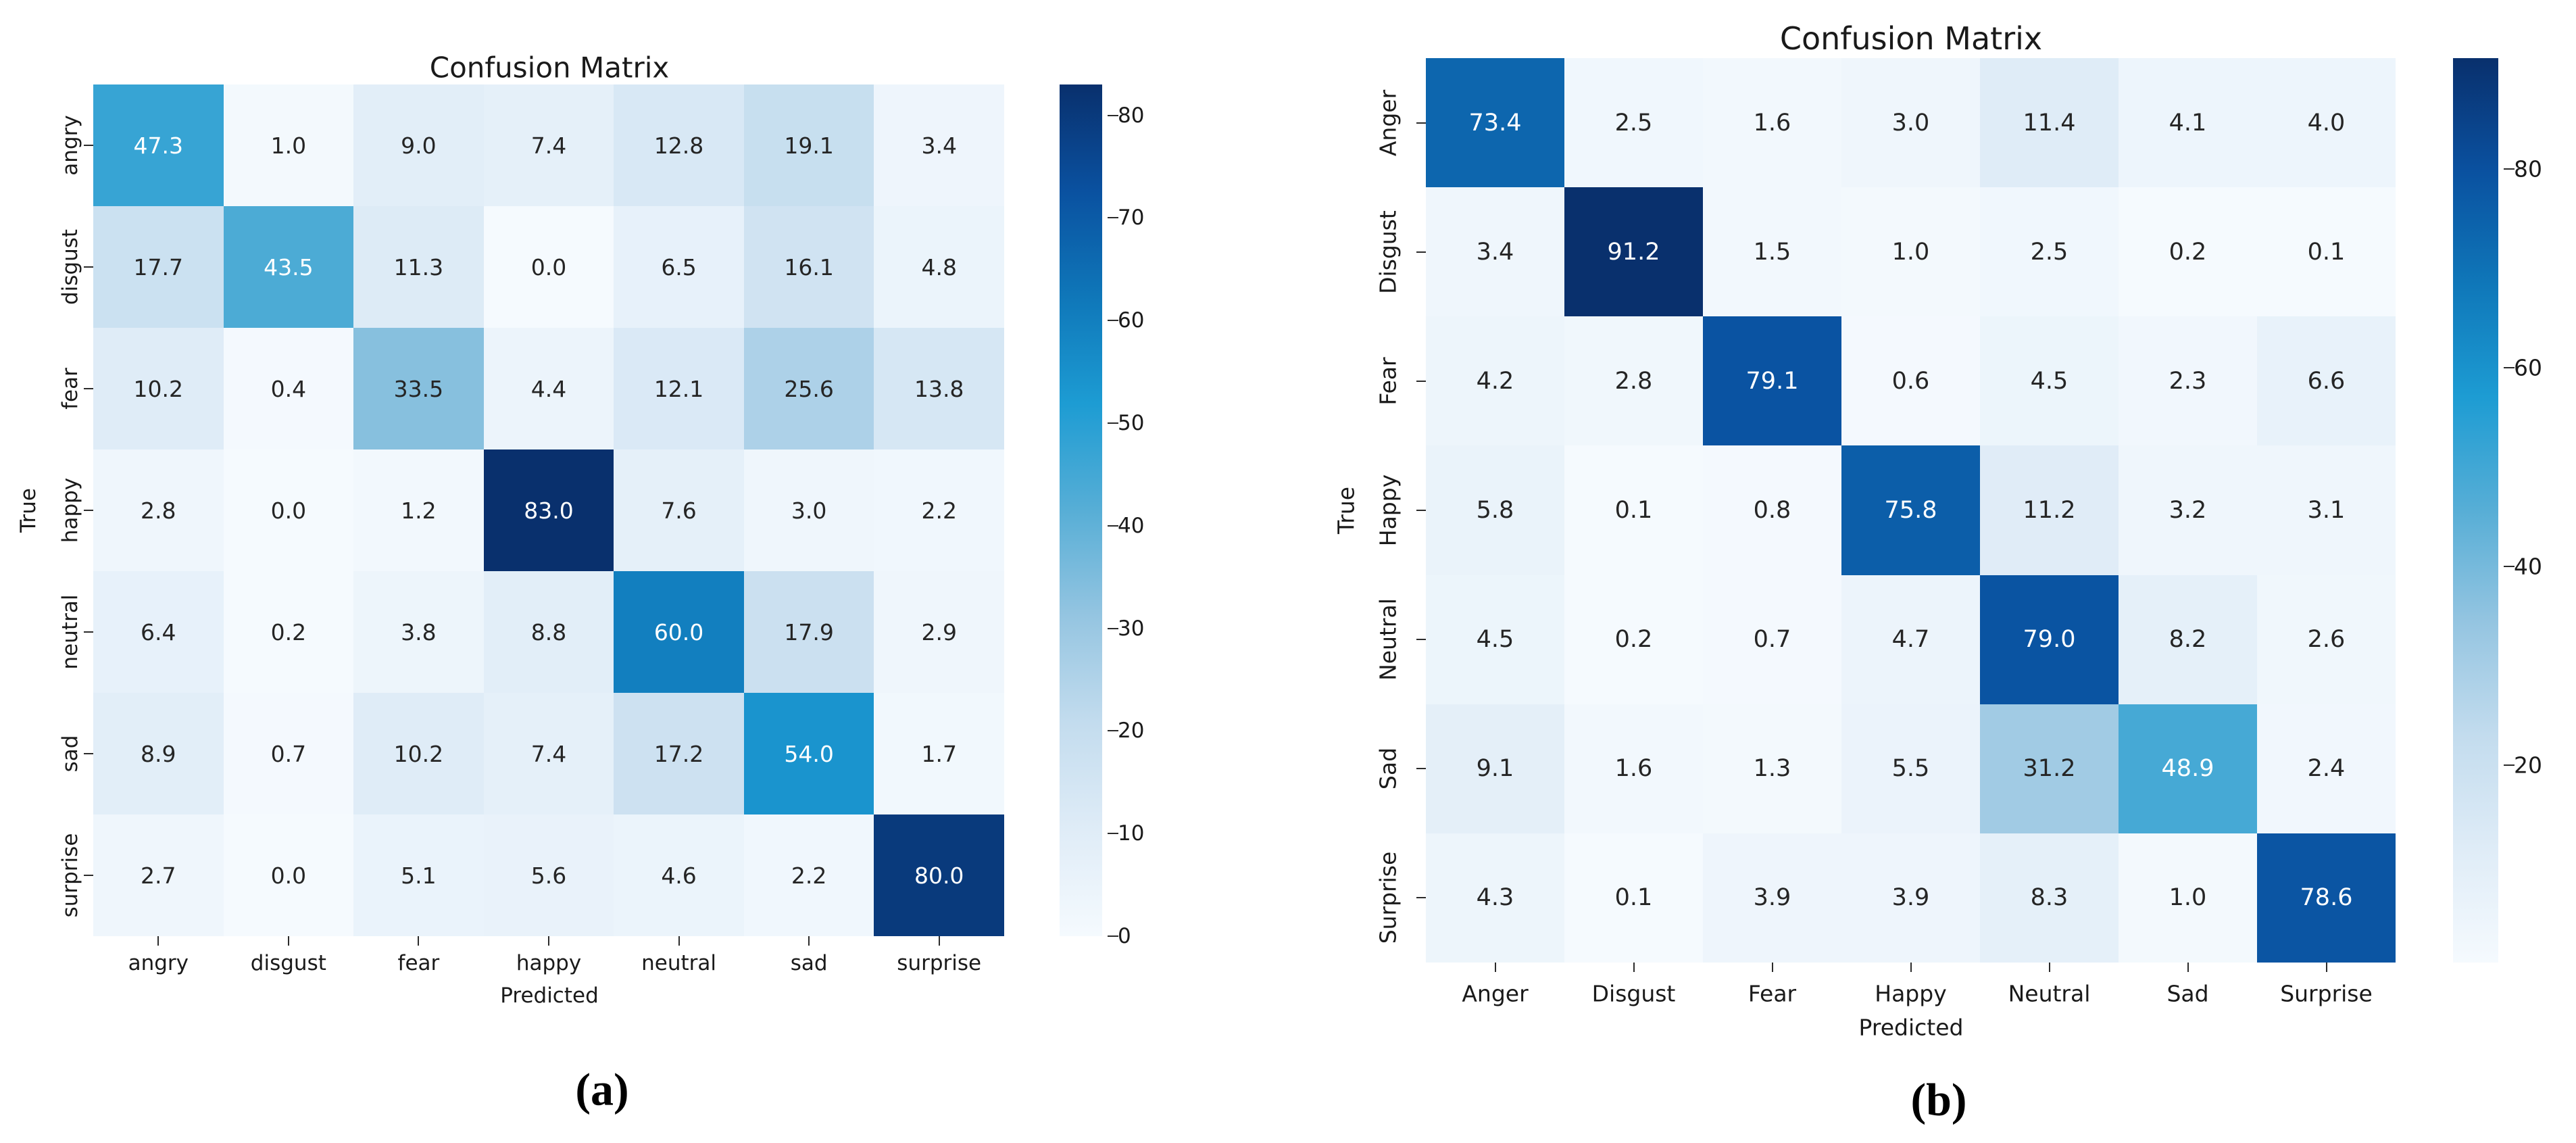 This screenshot has width=2576, height=1143. I want to click on cell-value: 17.7, so click(158, 267).